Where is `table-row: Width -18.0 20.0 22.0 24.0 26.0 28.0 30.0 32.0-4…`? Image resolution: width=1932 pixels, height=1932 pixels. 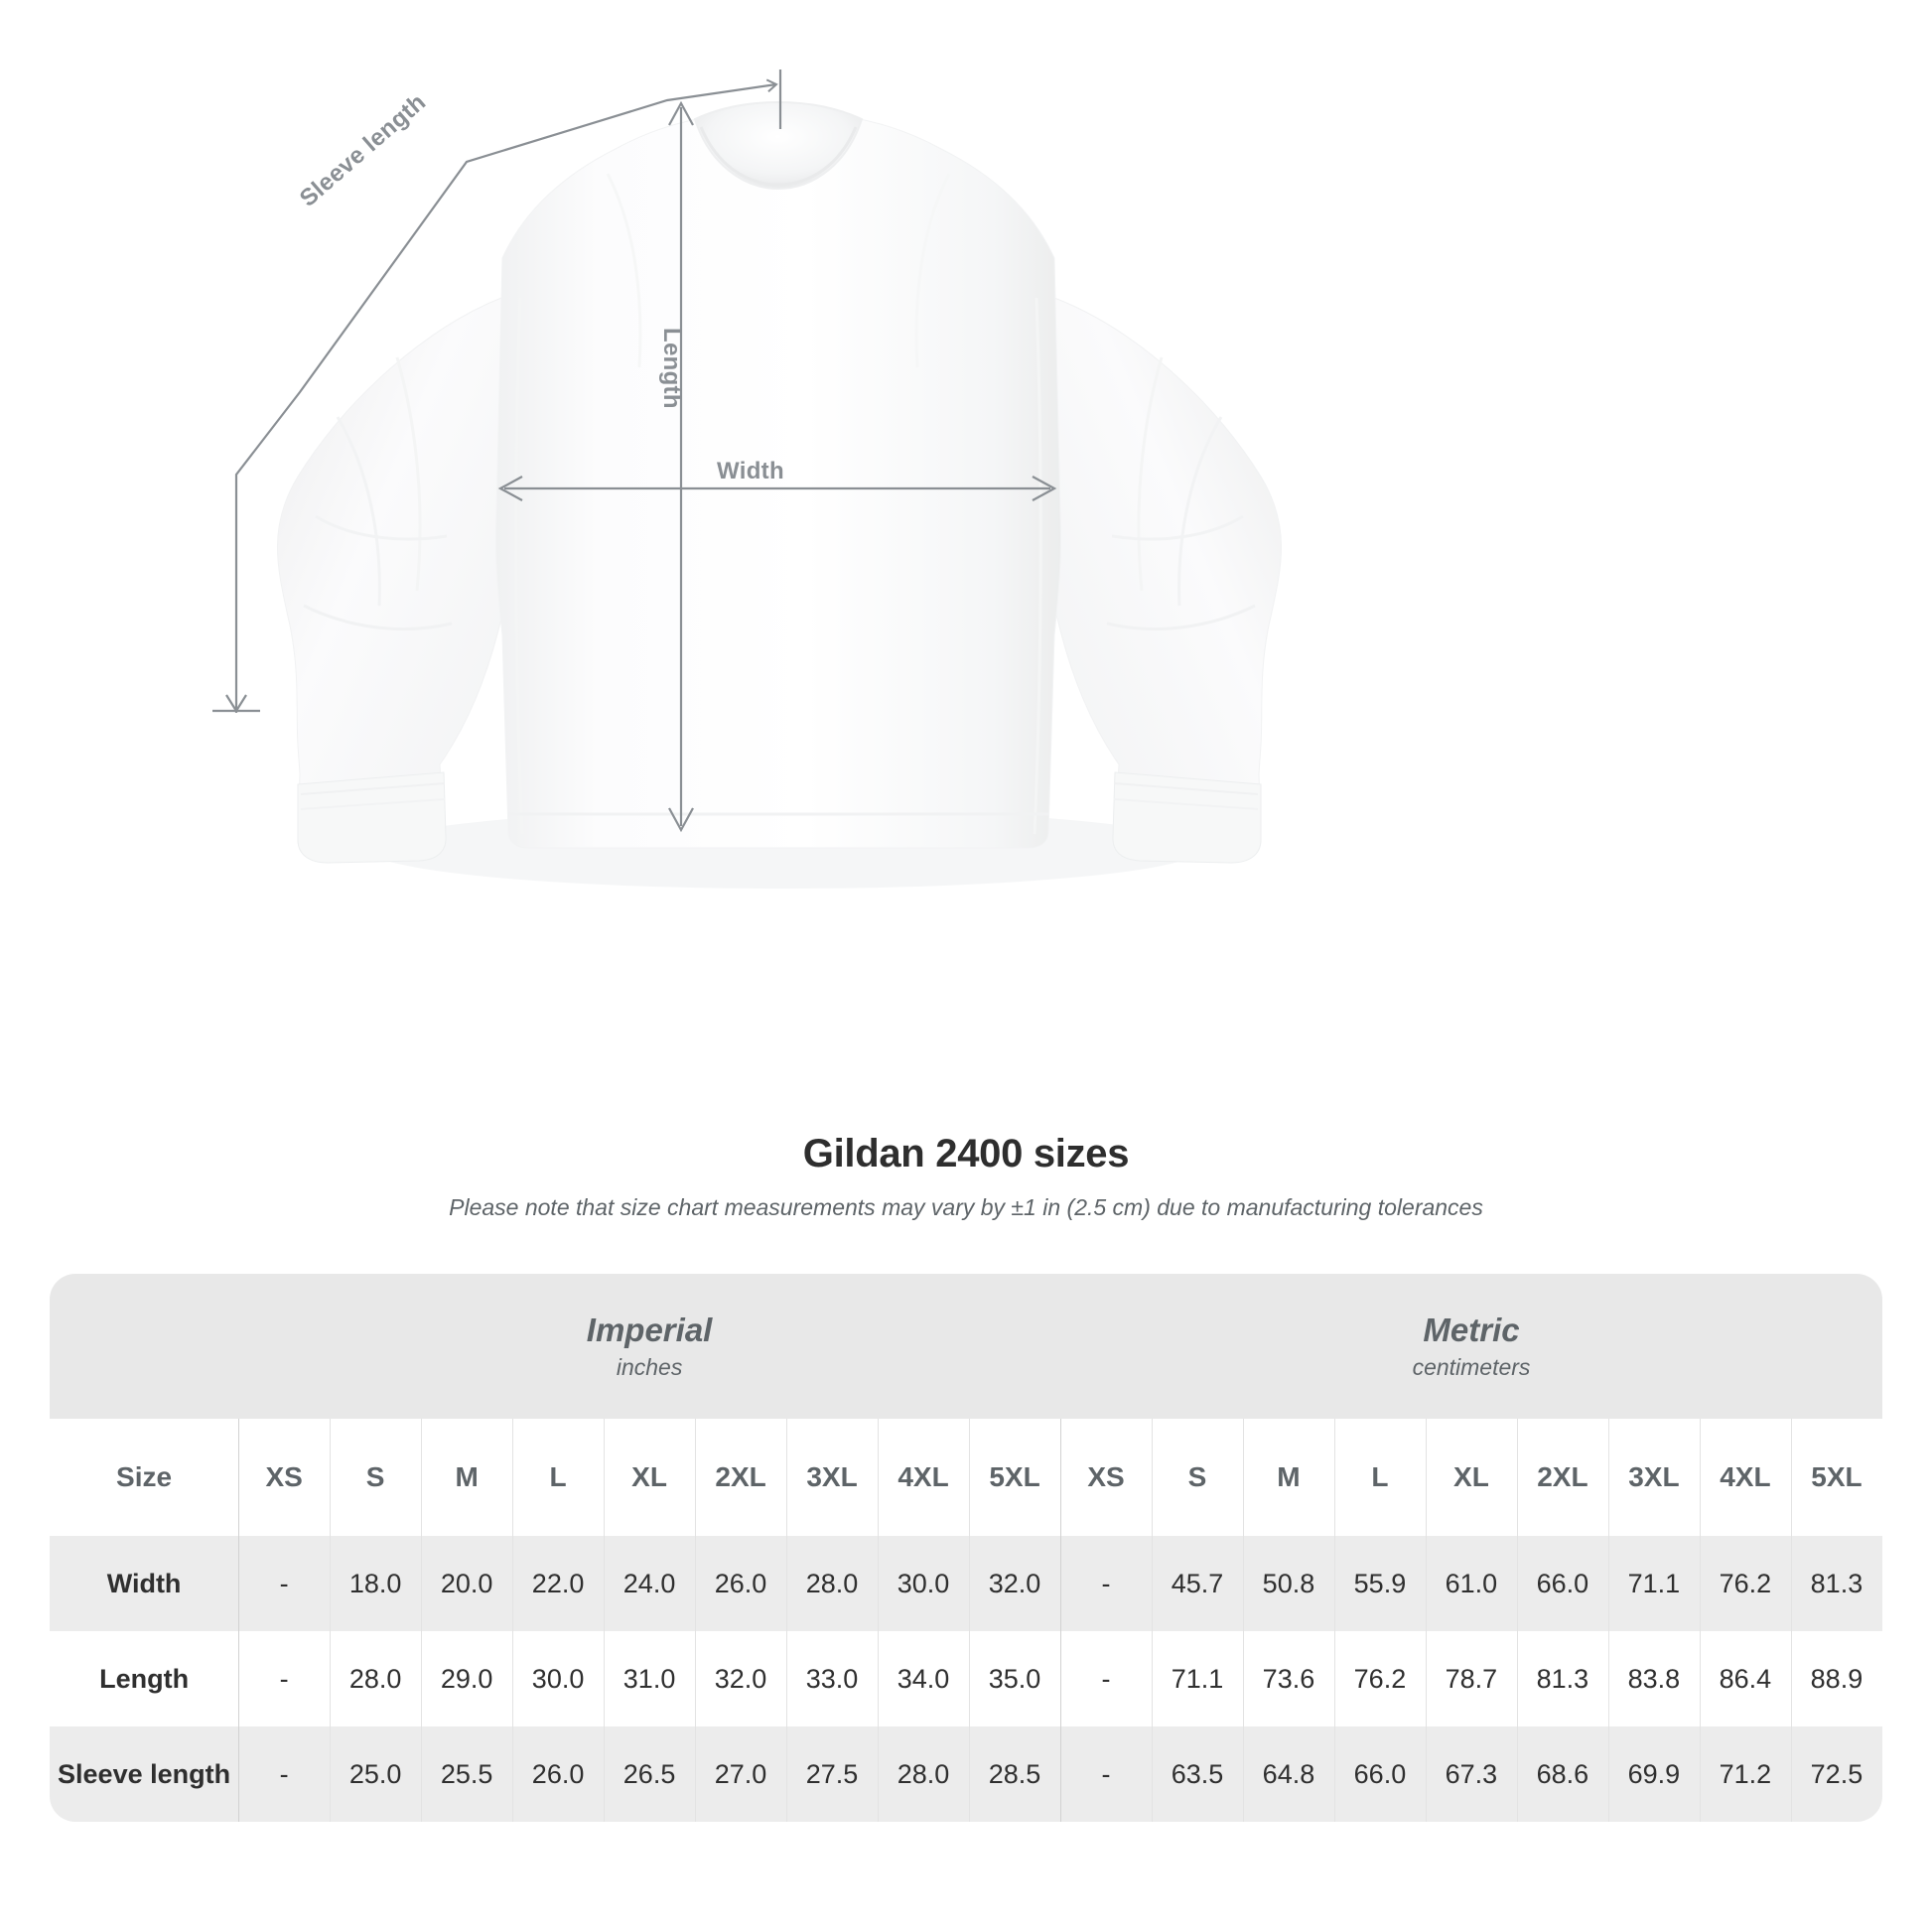 table-row: Width -18.0 20.0 22.0 24.0 26.0 28.0 30.0 32.0-4… is located at coordinates (966, 1584).